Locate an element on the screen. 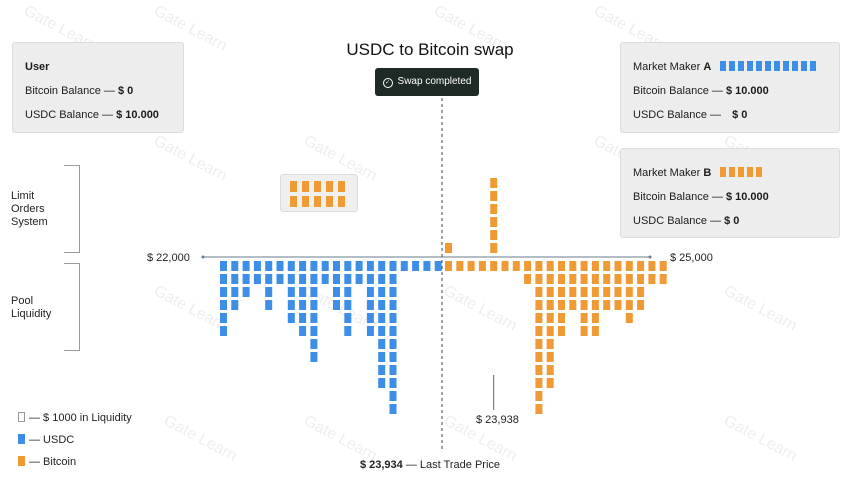  market-maker-a-usdc-value: $ 0 is located at coordinates (740, 115).